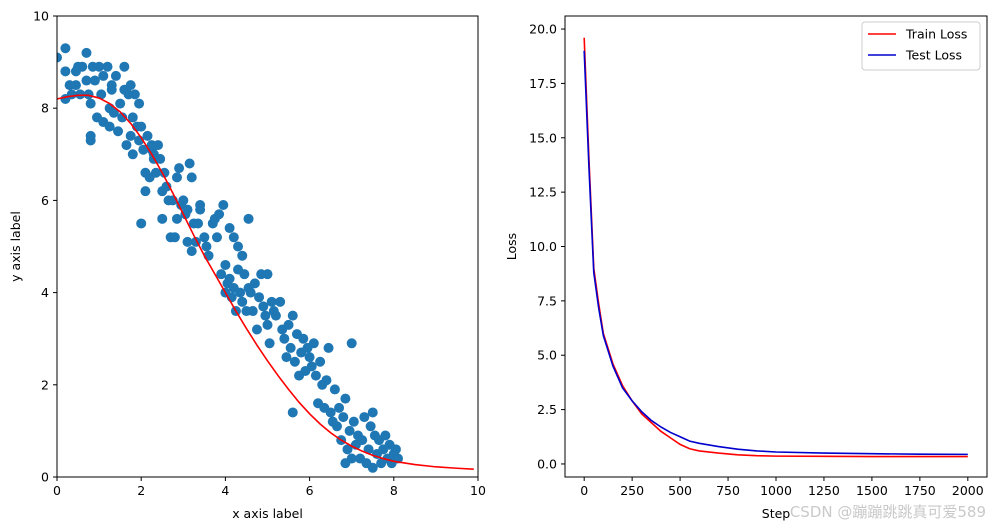 This screenshot has width=996, height=530. What do you see at coordinates (632, 490) in the screenshot?
I see `loss-x-tick-label: 250` at bounding box center [632, 490].